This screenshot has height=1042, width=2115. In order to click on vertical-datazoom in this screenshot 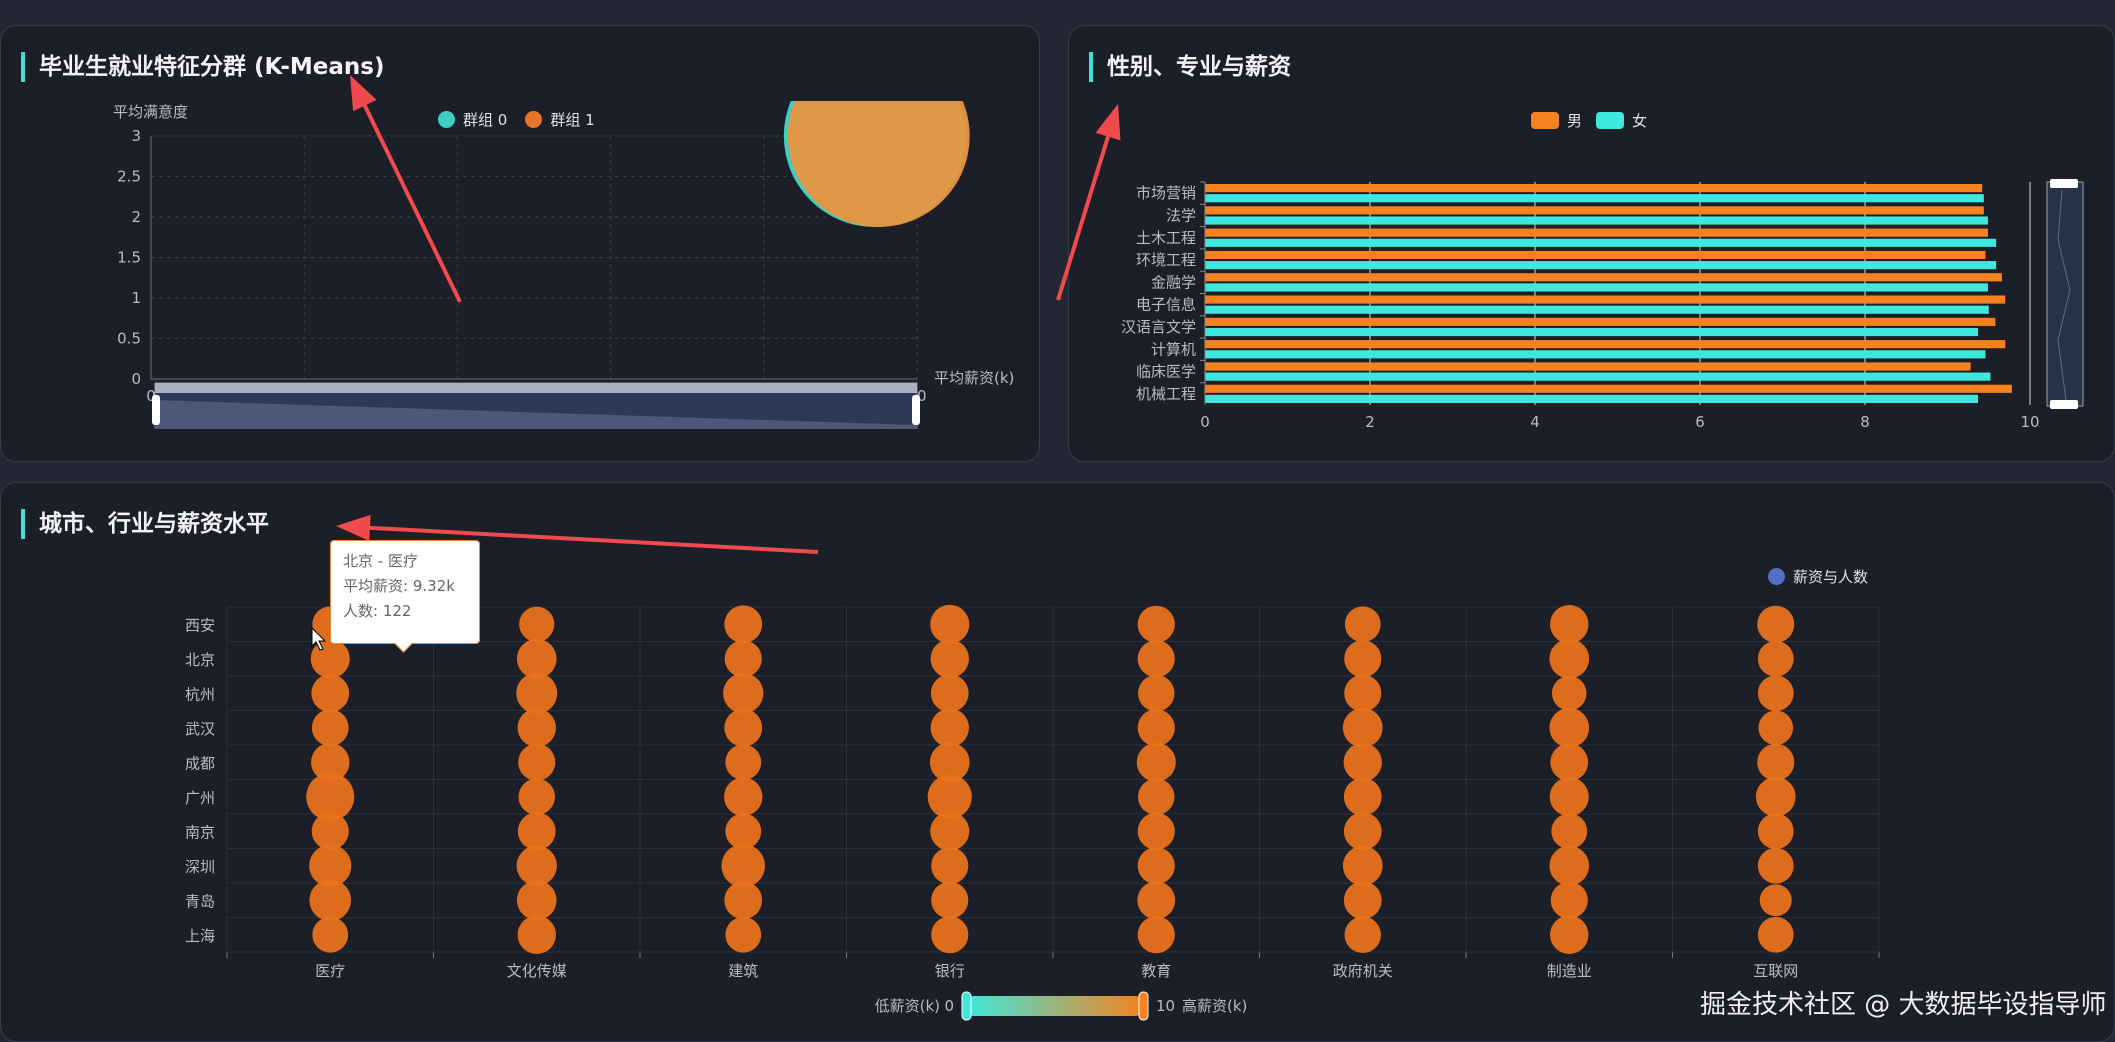, I will do `click(2065, 294)`.